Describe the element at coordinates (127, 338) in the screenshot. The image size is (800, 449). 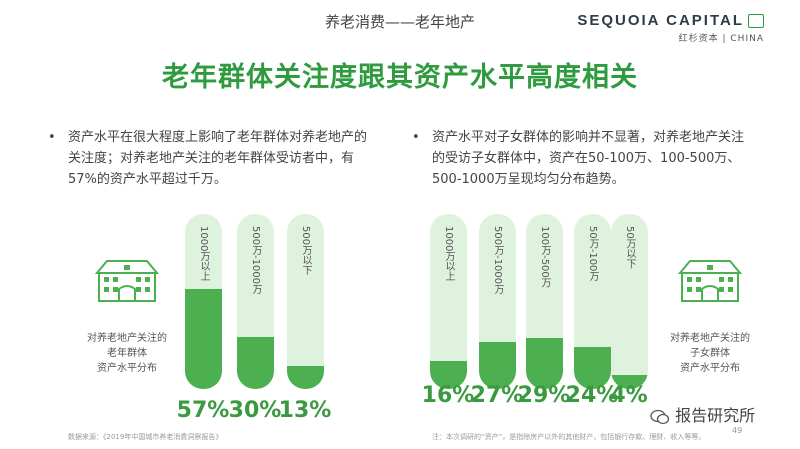
I see `left-caption-line: 对养老地产关注的` at that location.